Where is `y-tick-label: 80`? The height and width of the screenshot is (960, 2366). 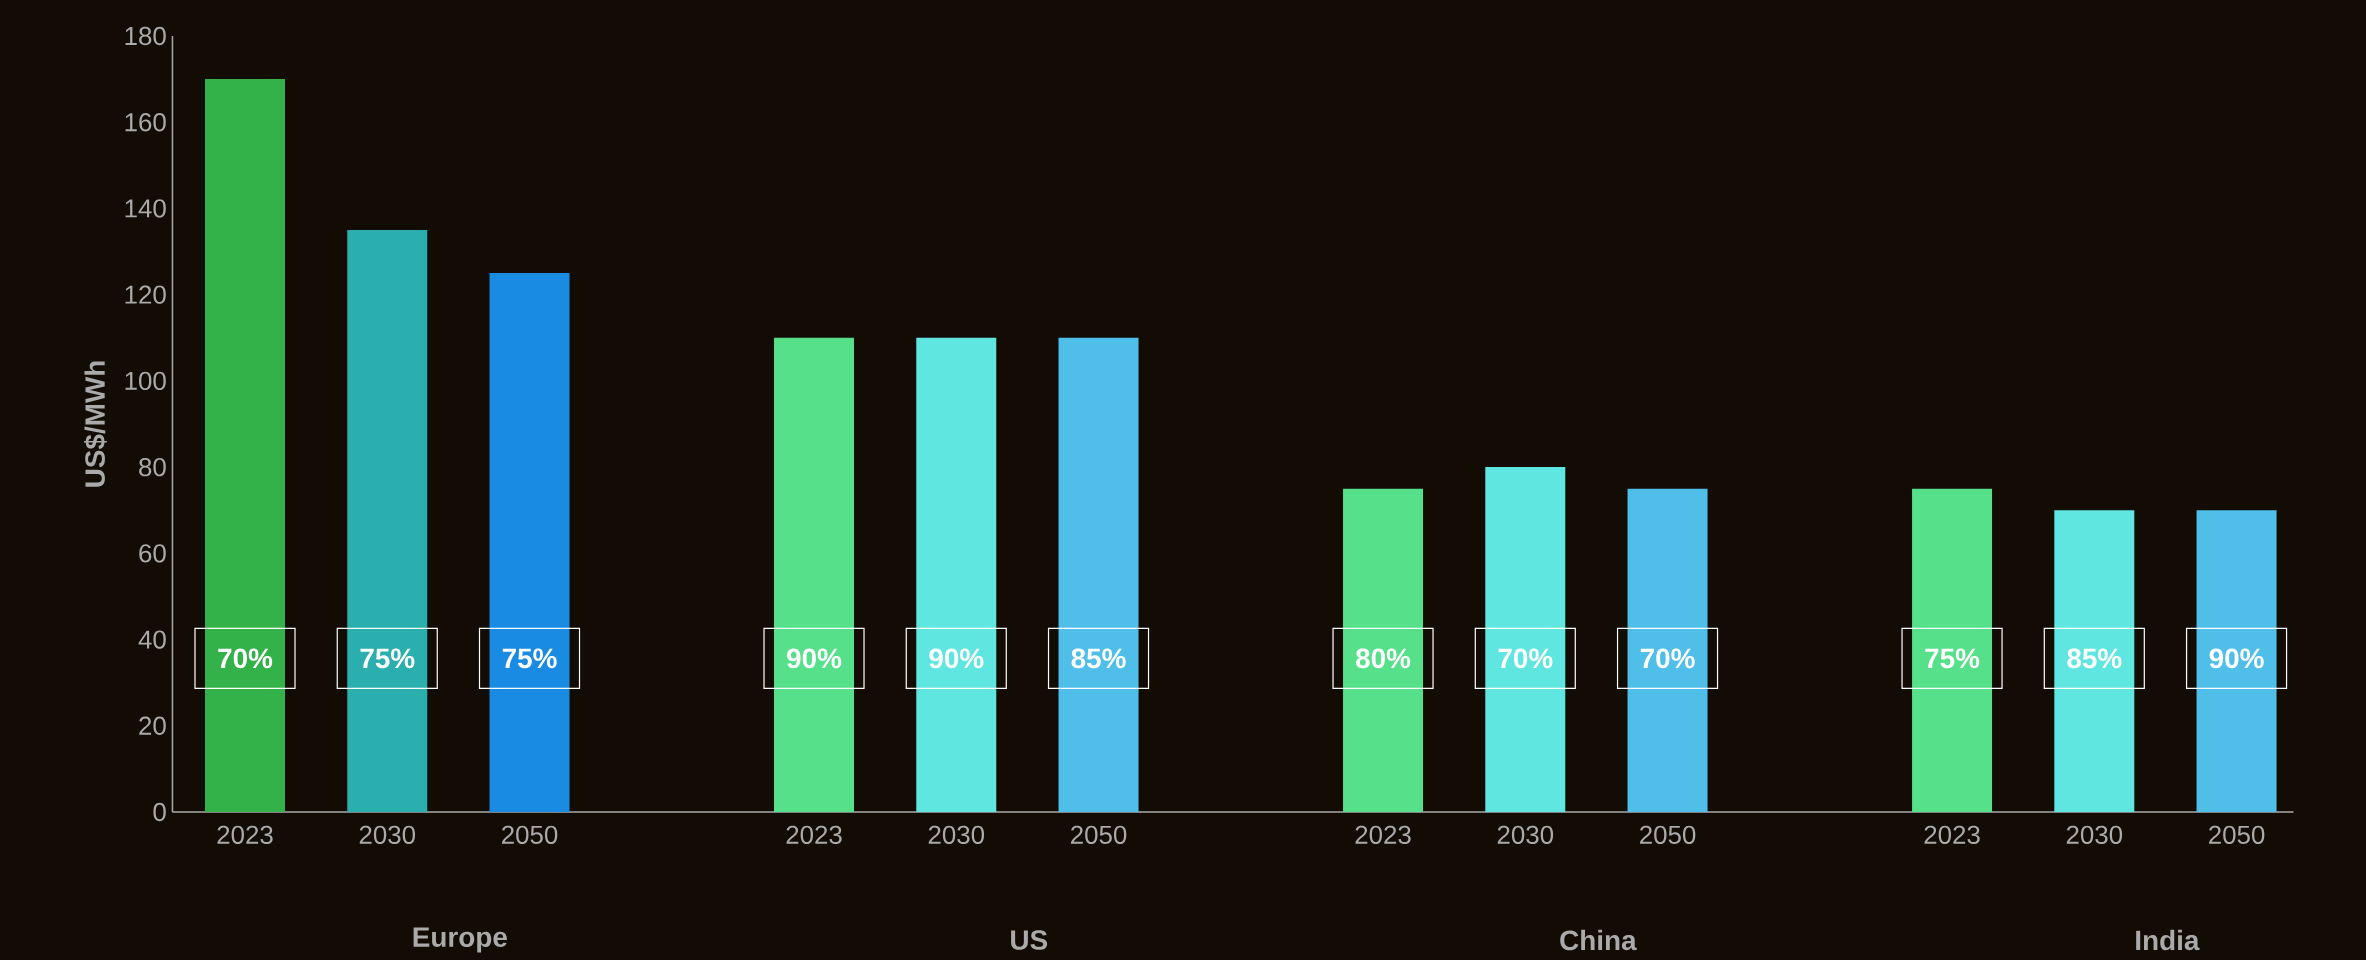 y-tick-label: 80 is located at coordinates (152, 467).